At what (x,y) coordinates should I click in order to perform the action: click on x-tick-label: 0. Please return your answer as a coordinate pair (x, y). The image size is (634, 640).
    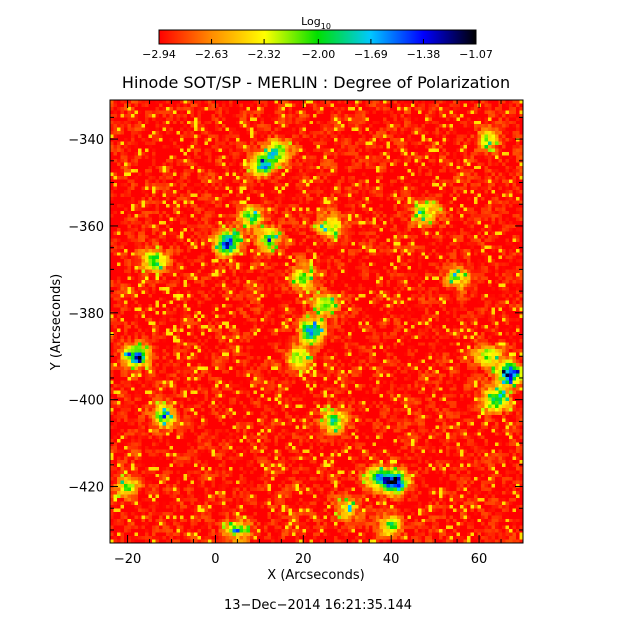
    Looking at the image, I should click on (215, 559).